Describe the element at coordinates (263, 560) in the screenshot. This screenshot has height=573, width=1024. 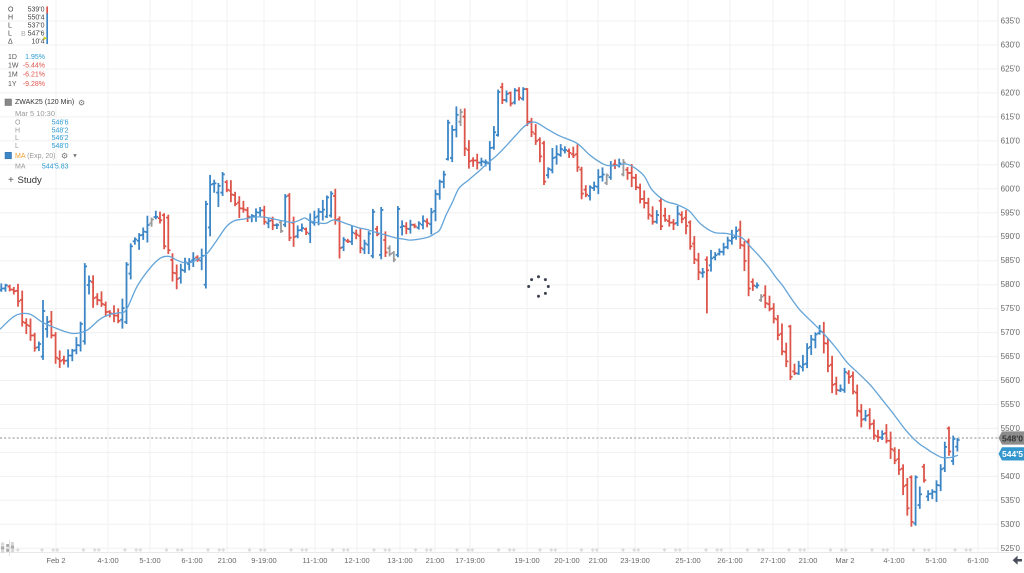
I see `svg-text: 9-19:00` at that location.